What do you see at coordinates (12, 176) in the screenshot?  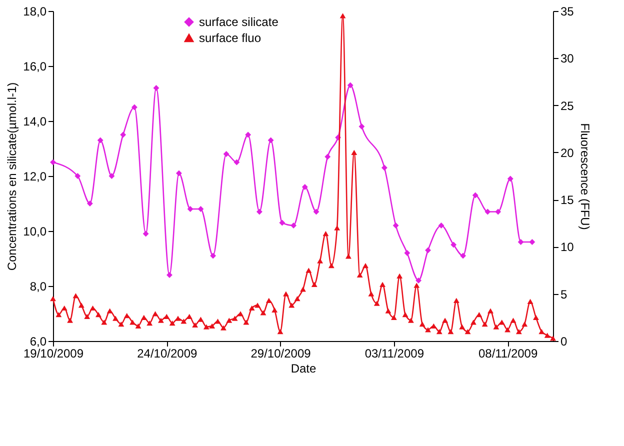 I see `y-axis-title: Concentrations en silicate(µmol.l-1)` at bounding box center [12, 176].